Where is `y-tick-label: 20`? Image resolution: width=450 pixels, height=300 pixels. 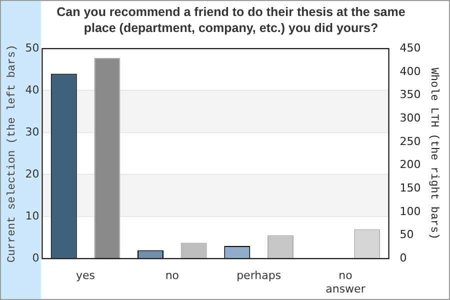 y-tick-label: 20 is located at coordinates (32, 173).